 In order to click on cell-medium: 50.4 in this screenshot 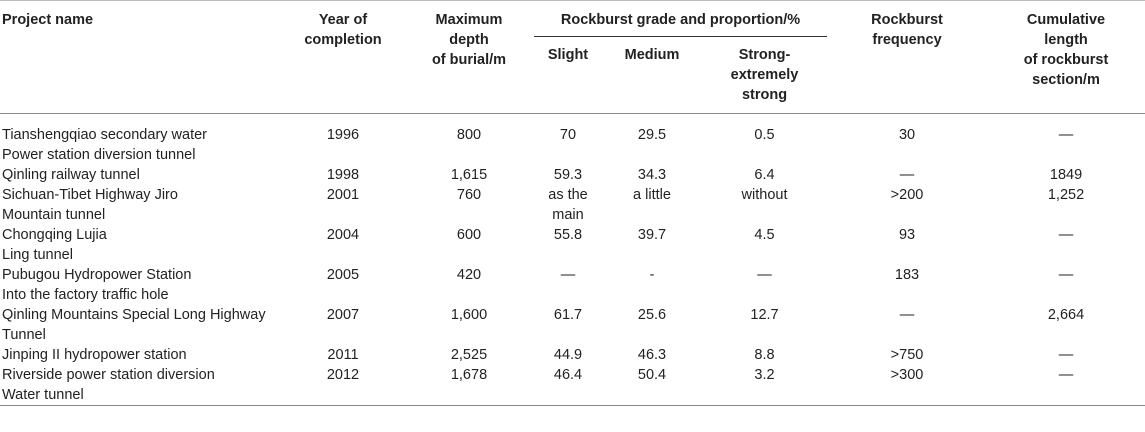, I will do `click(652, 385)`.